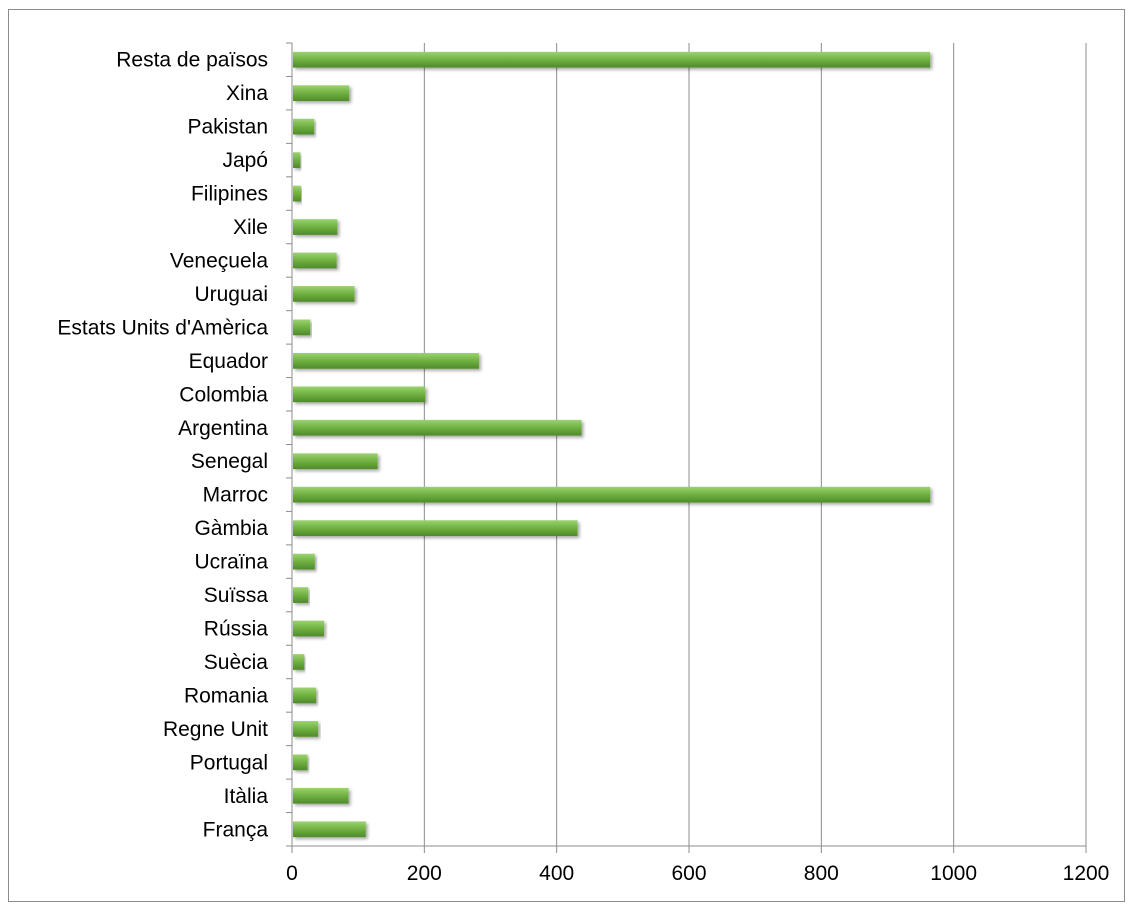 This screenshot has width=1130, height=907. I want to click on category-label: Filipines, so click(229, 194).